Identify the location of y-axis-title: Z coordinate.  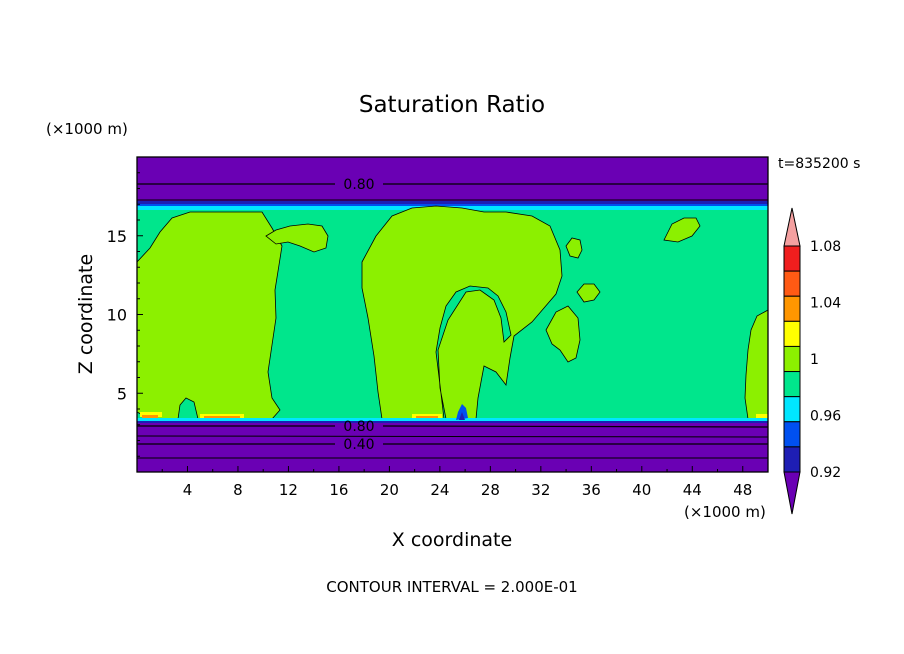
(86, 314).